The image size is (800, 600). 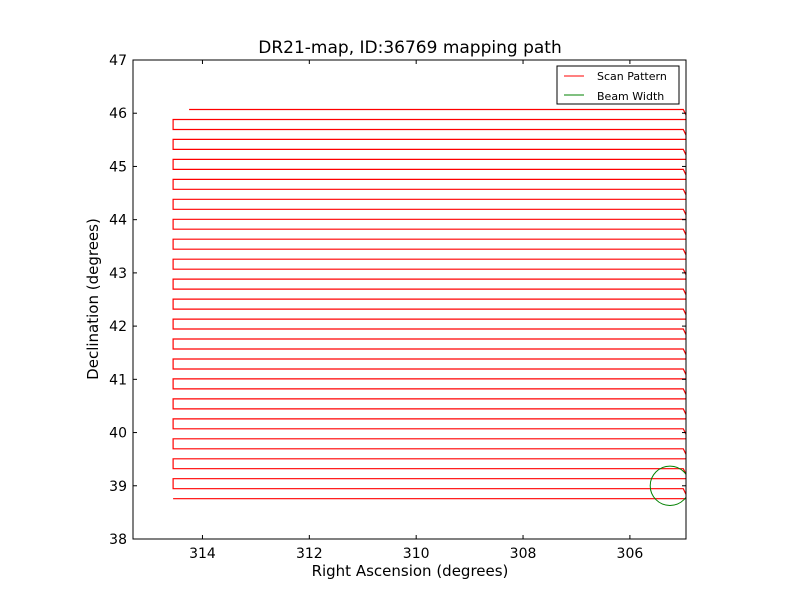 I want to click on x-tick-label: 312, so click(x=309, y=554).